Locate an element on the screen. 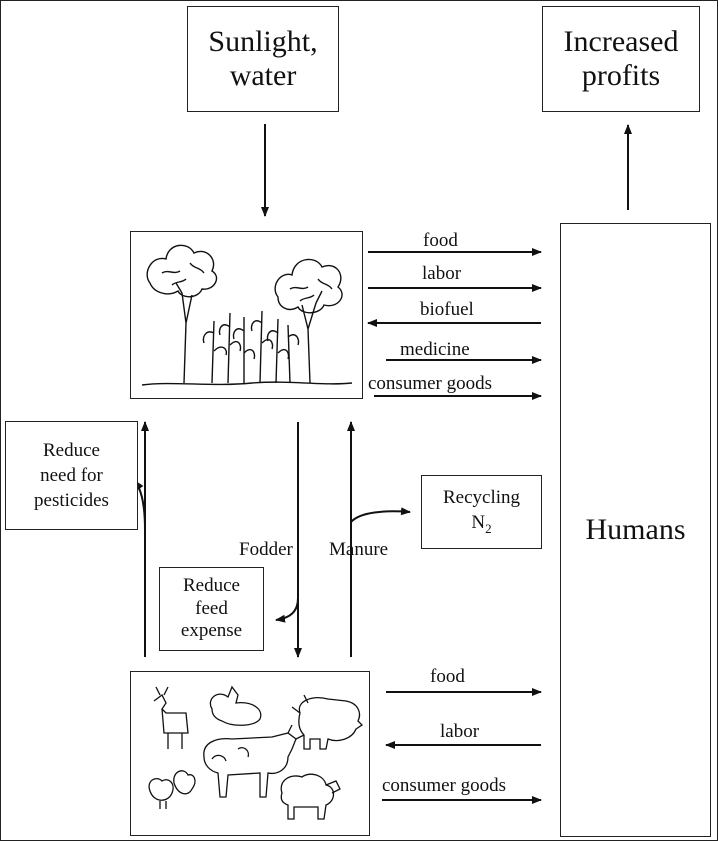  increased-profits-box: Increased profits is located at coordinates (621, 59).